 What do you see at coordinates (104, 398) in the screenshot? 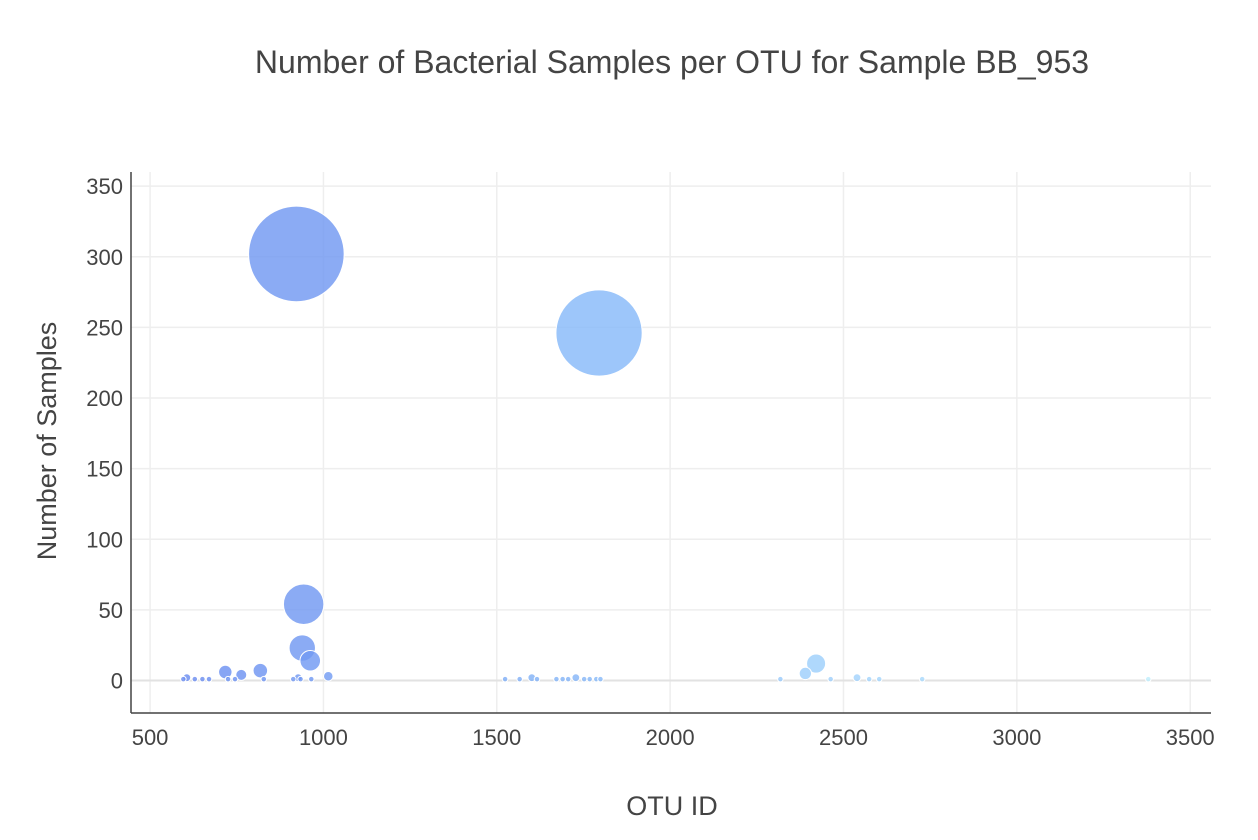
I see `y-tick-label: 200` at bounding box center [104, 398].